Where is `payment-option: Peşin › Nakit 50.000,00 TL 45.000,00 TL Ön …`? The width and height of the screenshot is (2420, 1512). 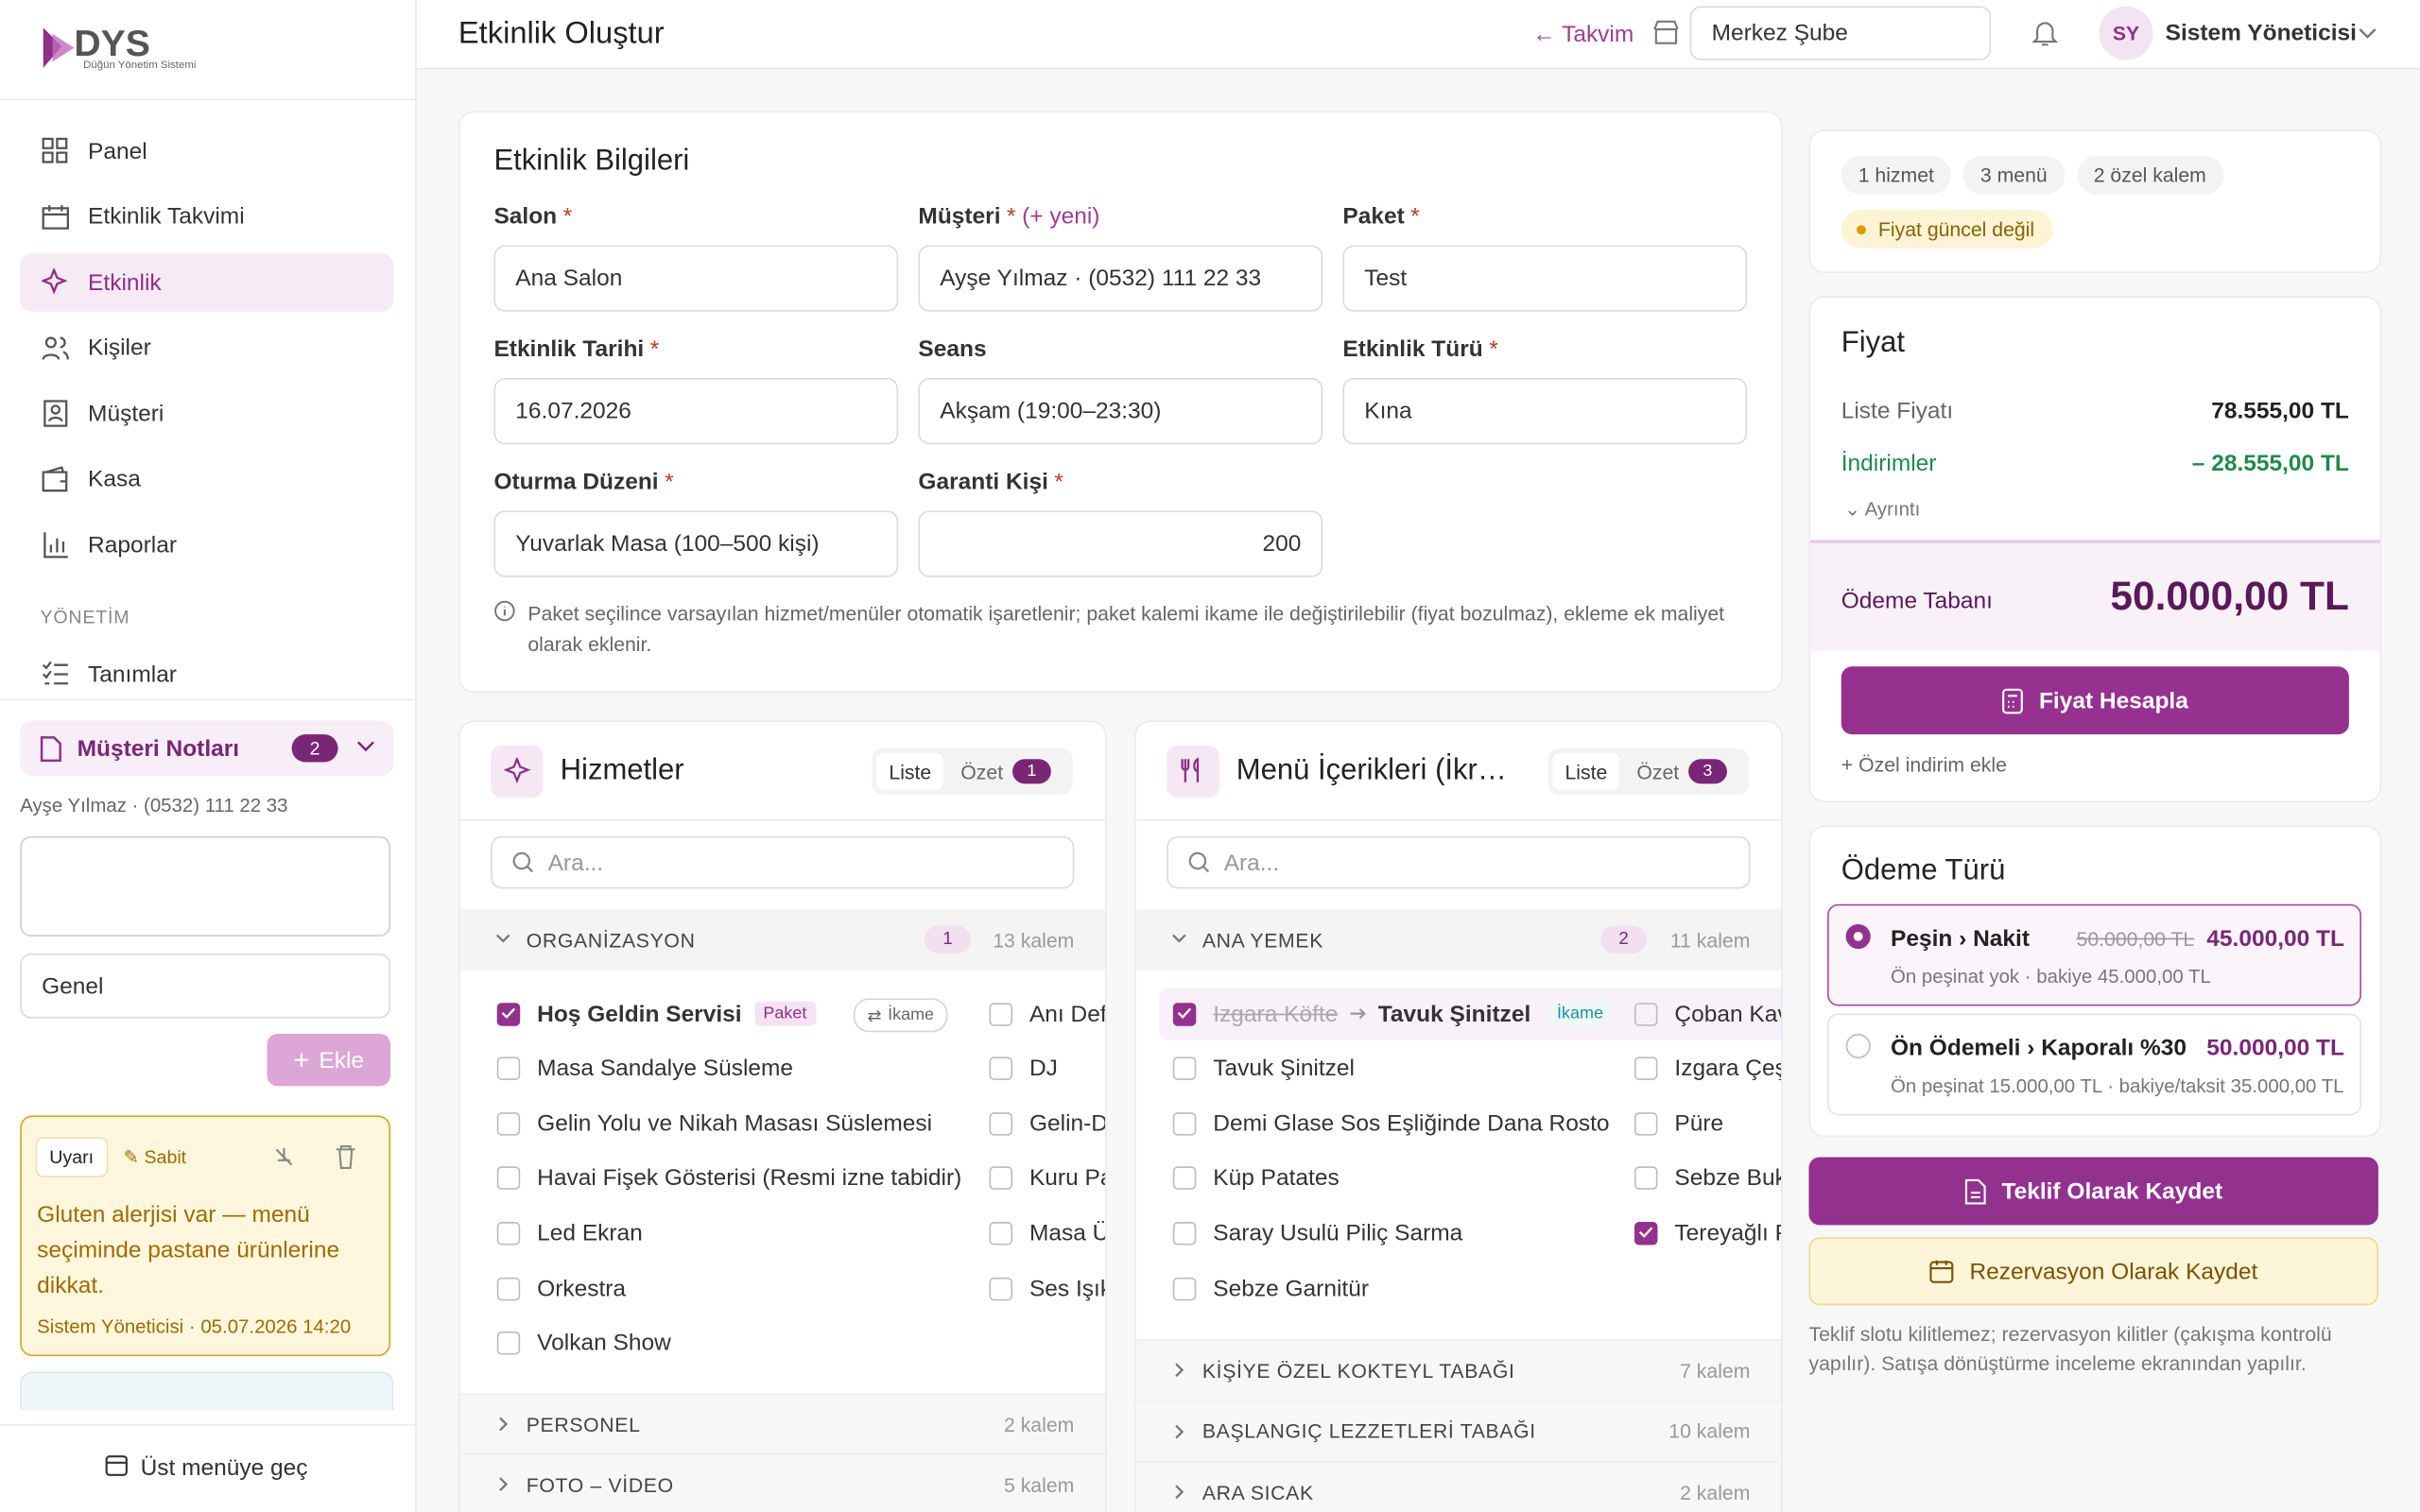 payment-option: Peşin › Nakit 50.000,00 TL 45.000,00 TL Ön … is located at coordinates (2094, 954).